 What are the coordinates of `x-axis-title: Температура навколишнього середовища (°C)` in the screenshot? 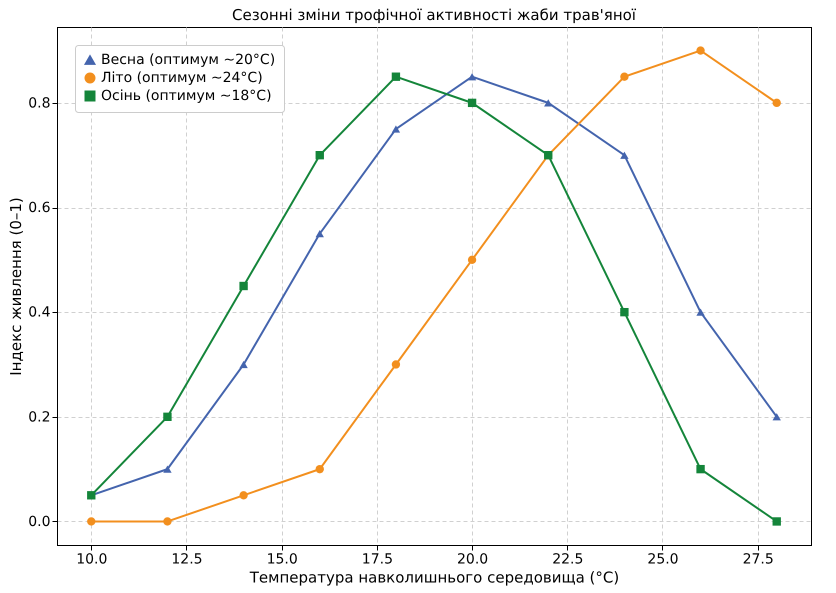 It's located at (434, 577).